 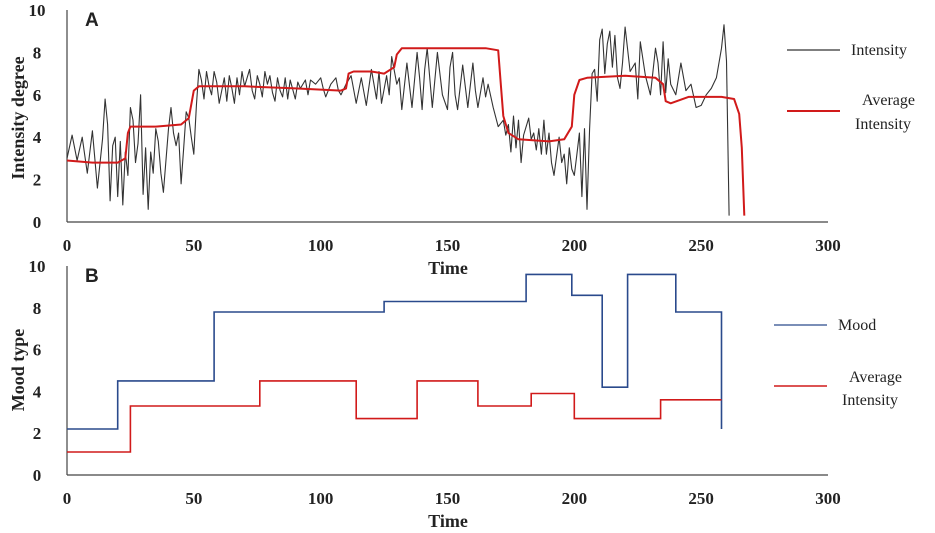 What do you see at coordinates (701, 498) in the screenshot?
I see `panel-b-x-tick-label: 250` at bounding box center [701, 498].